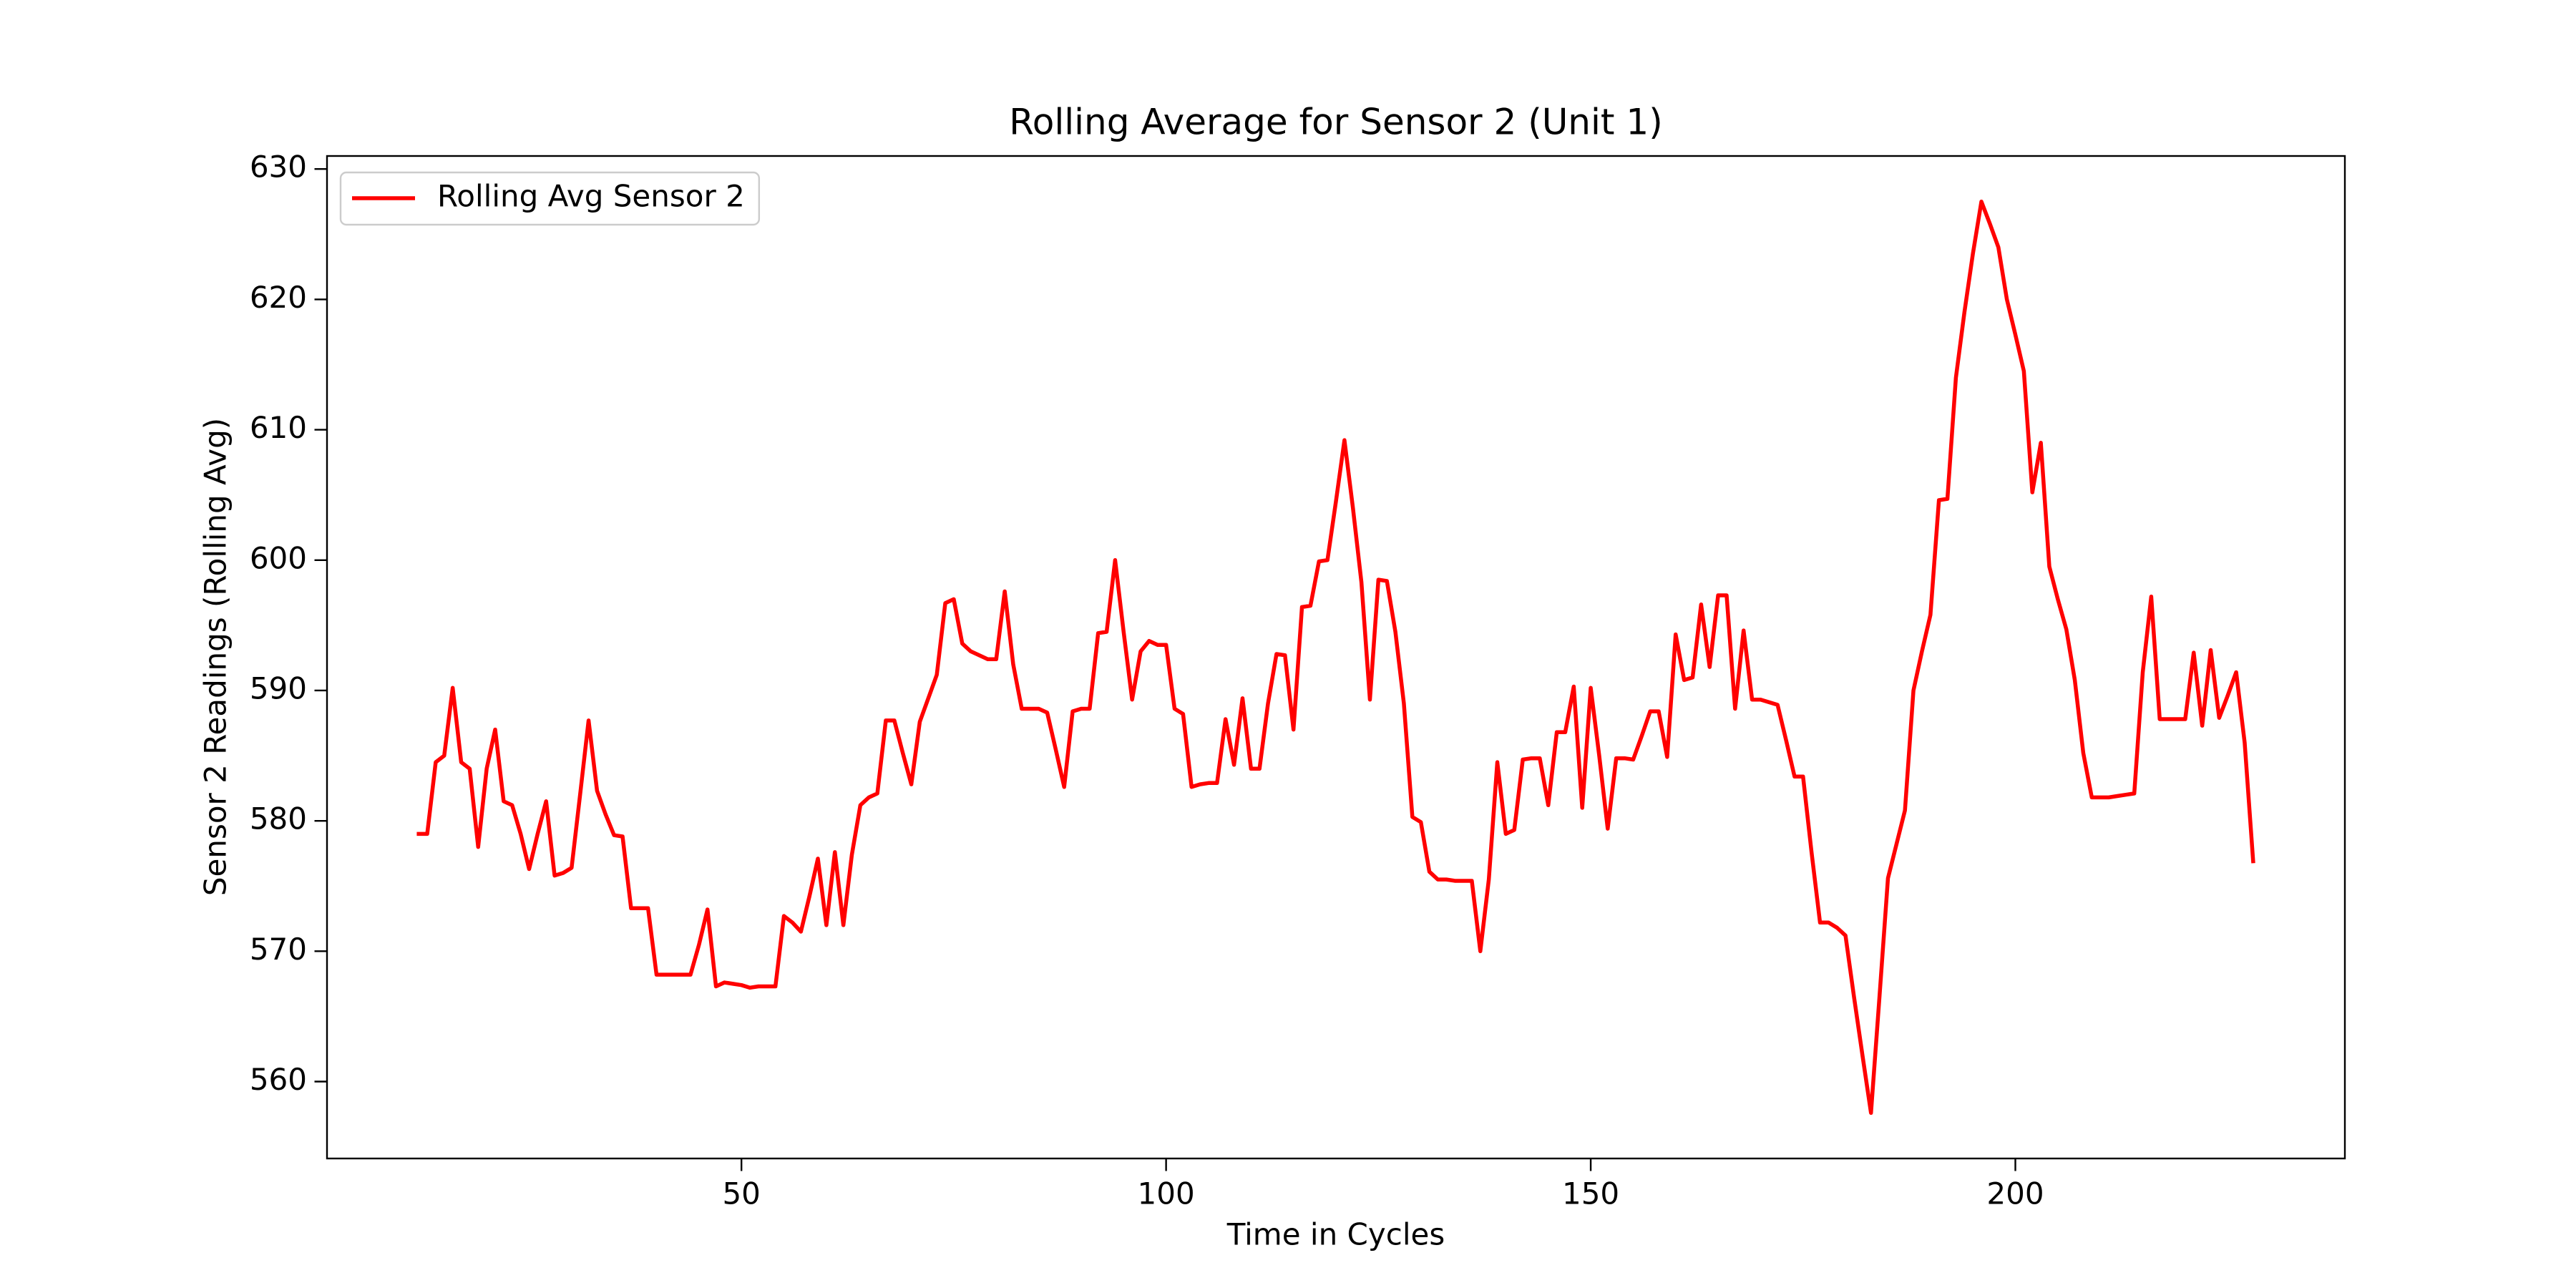  I want to click on y-axis-label: Sensor 2 Readings (Rolling Avg), so click(215, 657).